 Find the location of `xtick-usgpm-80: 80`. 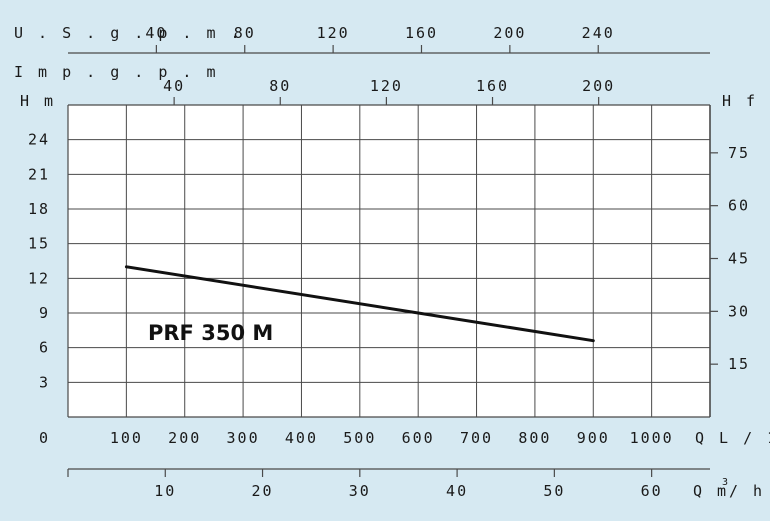

xtick-usgpm-80: 80 is located at coordinates (245, 33).